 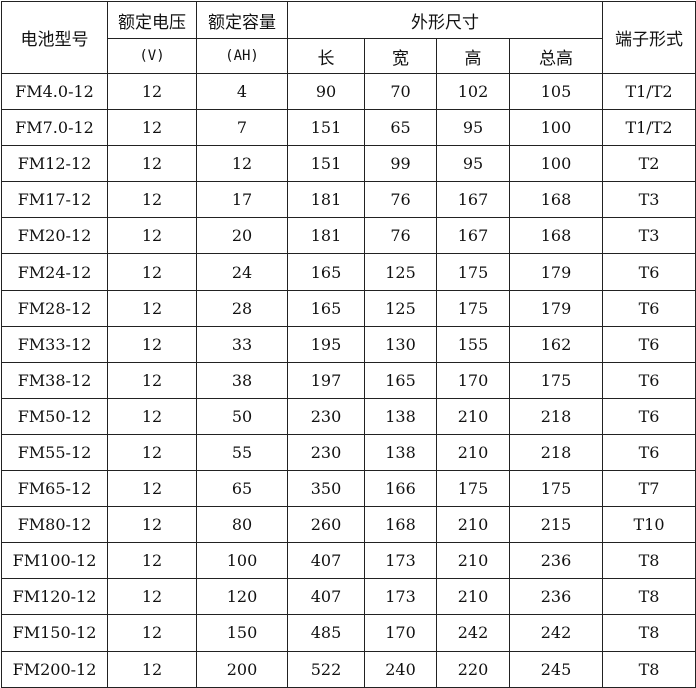 What do you see at coordinates (242, 91) in the screenshot?
I see `cell-capacity: 4` at bounding box center [242, 91].